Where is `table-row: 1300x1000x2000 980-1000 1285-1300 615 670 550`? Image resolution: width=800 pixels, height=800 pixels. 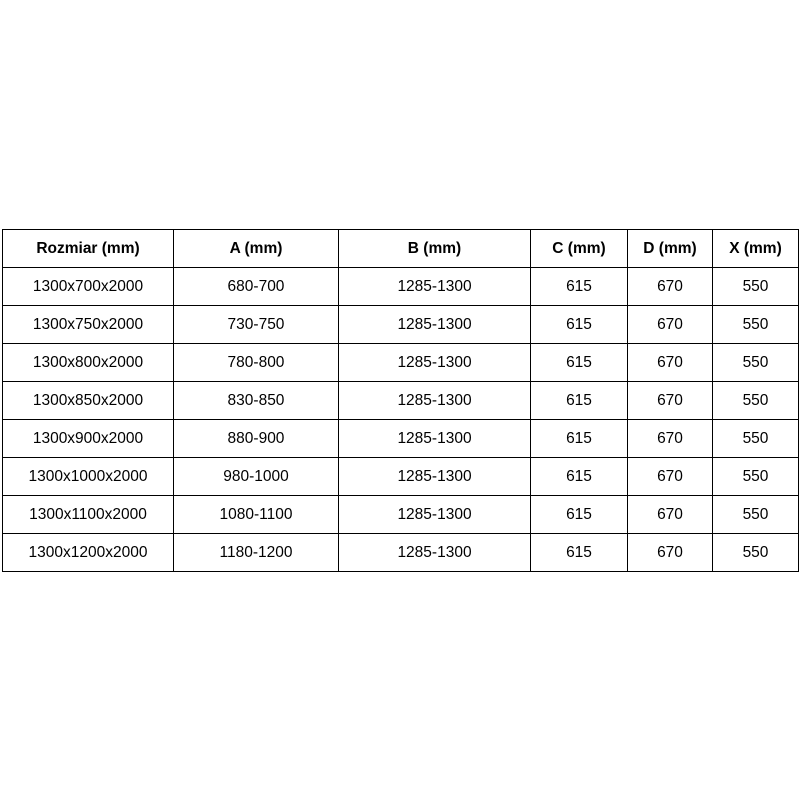 table-row: 1300x1000x2000 980-1000 1285-1300 615 670 550 is located at coordinates (400, 476).